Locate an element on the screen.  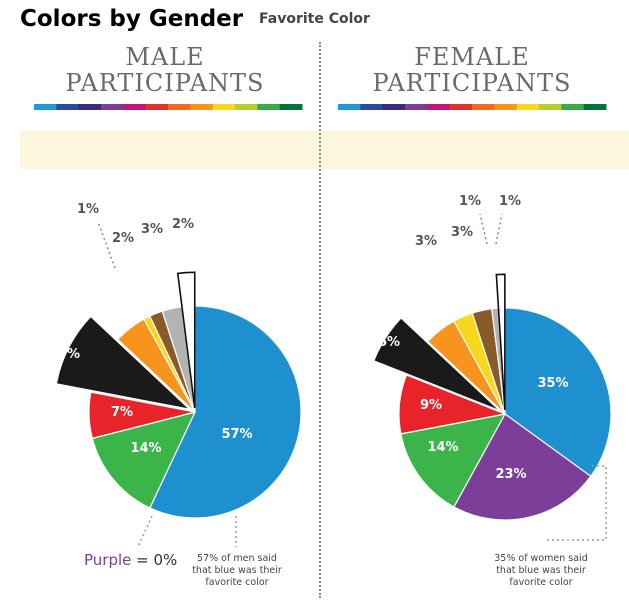
female-column-title: FEMALE PARTICIPANTS is located at coordinates (472, 70).